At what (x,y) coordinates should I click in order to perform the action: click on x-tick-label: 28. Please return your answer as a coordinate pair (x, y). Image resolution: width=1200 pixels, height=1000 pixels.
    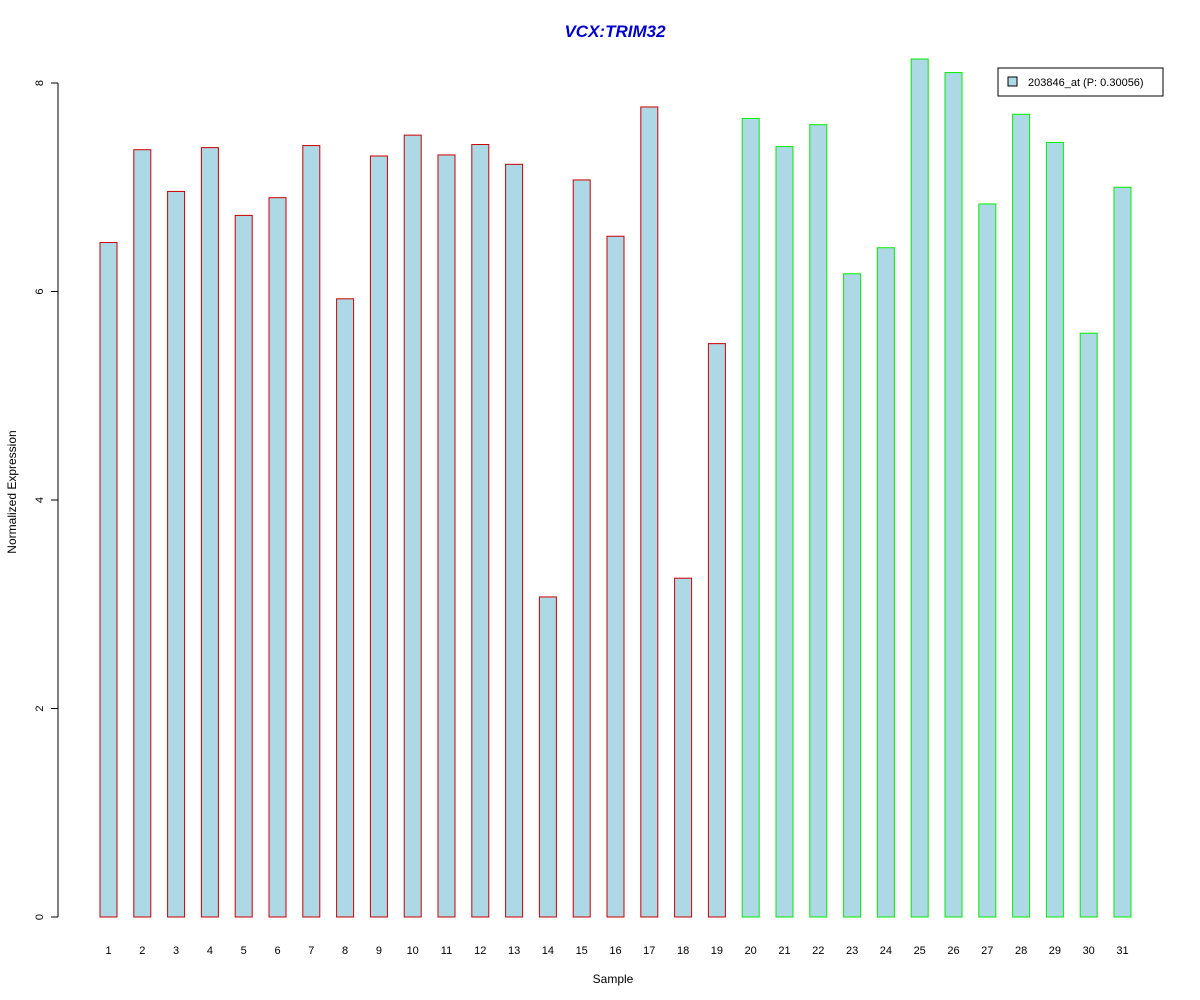
    Looking at the image, I should click on (1021, 951).